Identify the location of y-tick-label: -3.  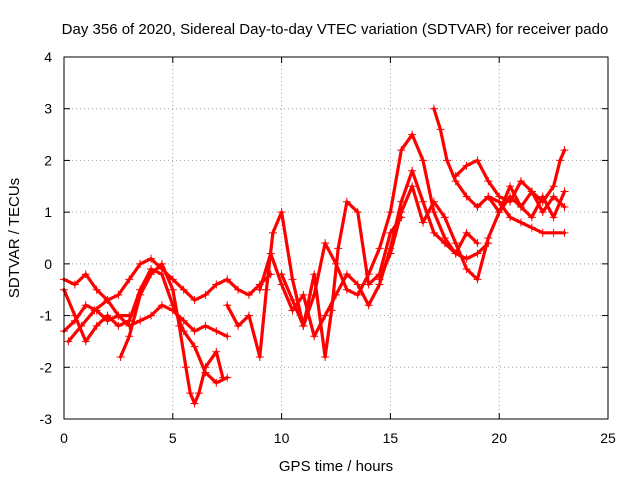
(46, 419).